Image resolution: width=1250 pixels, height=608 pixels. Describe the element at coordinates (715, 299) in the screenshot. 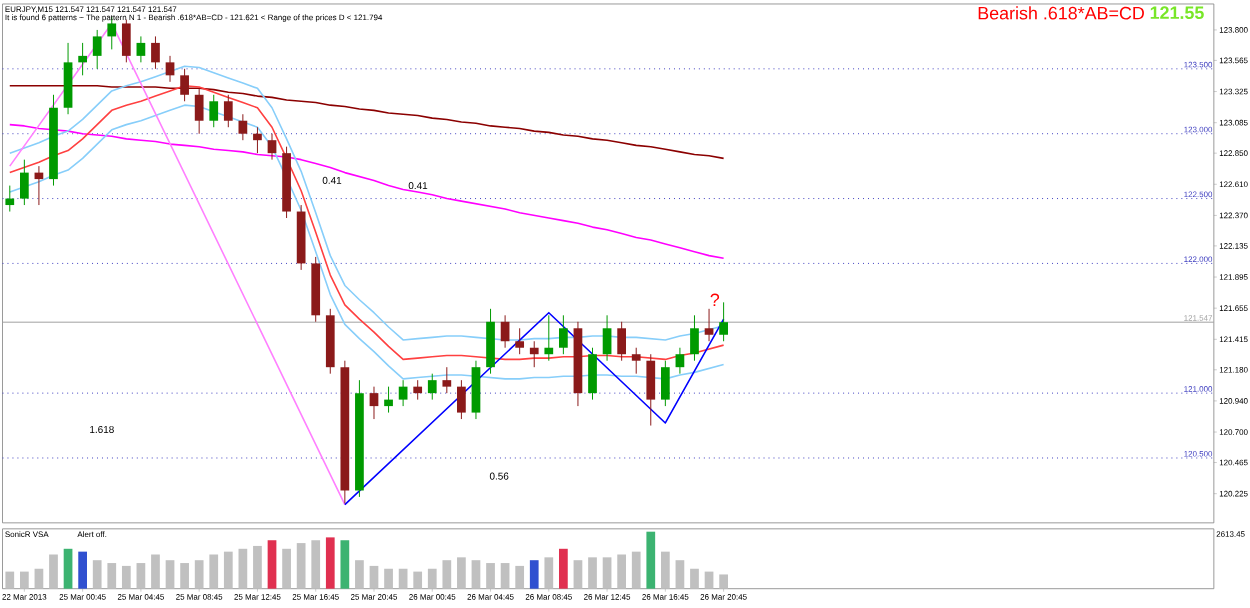

I see `annotation: ?` at that location.